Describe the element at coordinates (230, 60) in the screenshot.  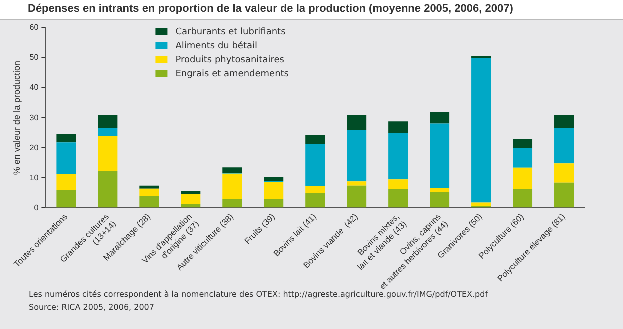
I see `legend-label: Produits phytosanitaires` at that location.